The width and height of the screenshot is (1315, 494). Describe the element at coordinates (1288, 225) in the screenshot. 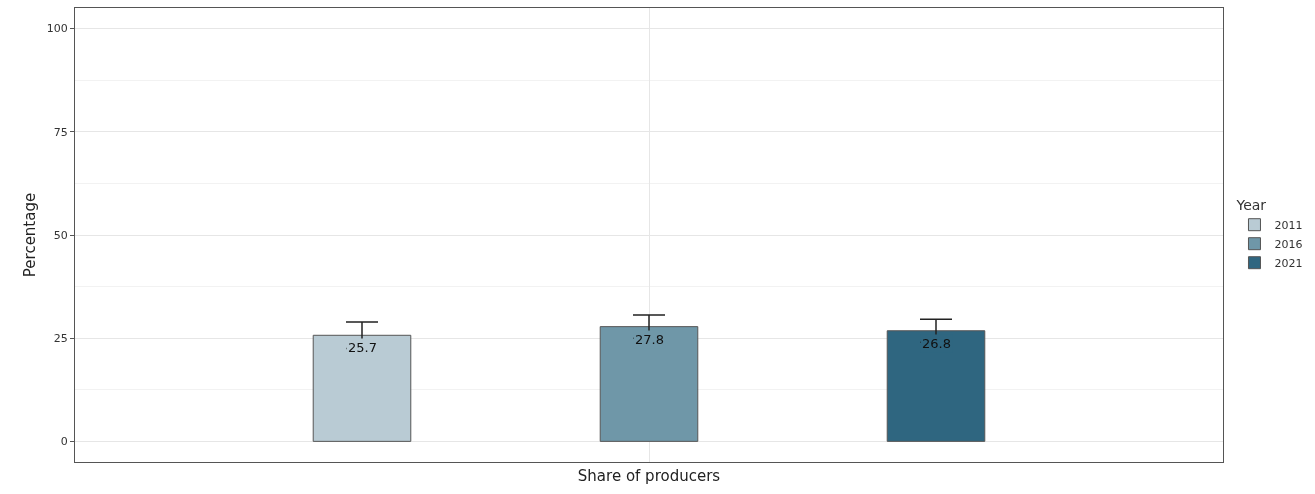

I see `legend-label: 2011` at that location.